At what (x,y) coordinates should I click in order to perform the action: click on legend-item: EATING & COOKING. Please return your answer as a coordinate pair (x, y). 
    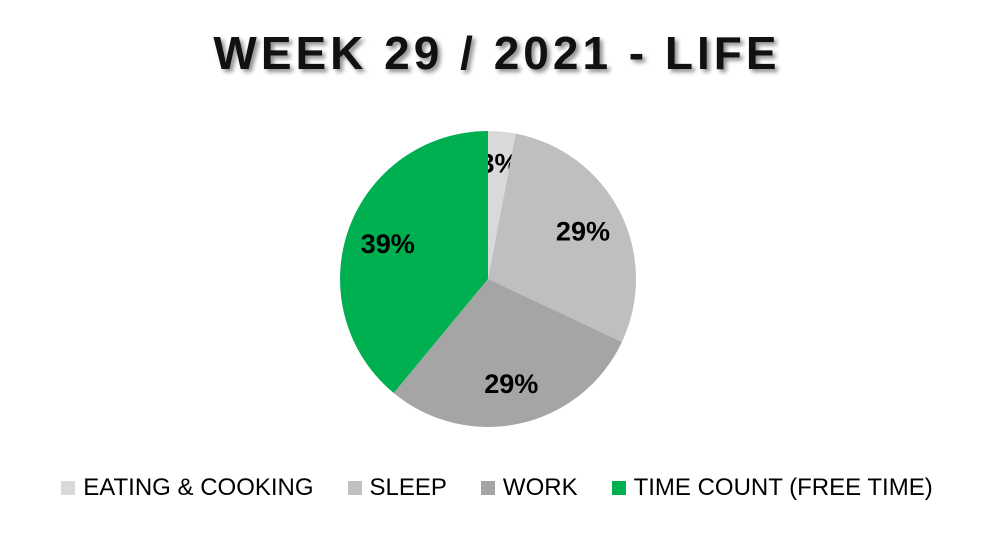
    Looking at the image, I should click on (187, 488).